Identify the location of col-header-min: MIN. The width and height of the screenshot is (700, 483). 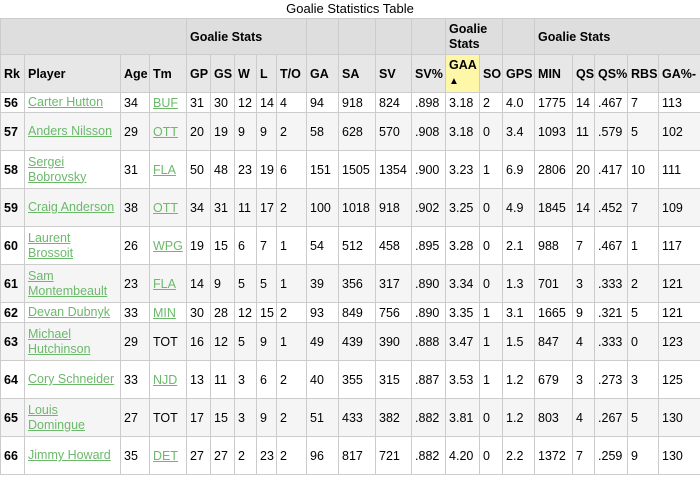
(554, 73).